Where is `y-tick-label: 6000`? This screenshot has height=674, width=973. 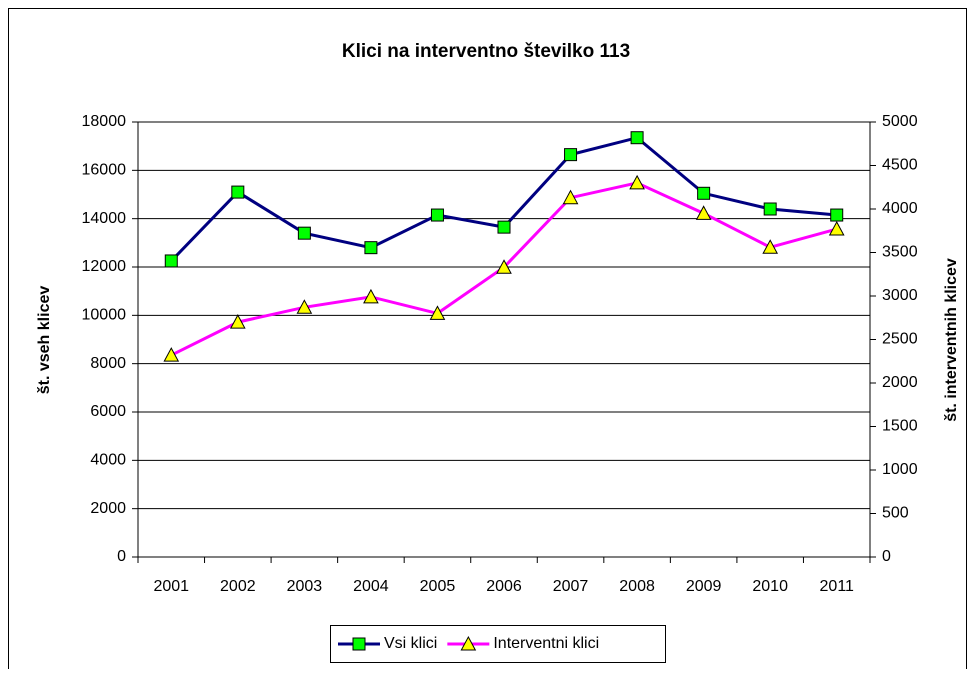 y-tick-label: 6000 is located at coordinates (108, 411).